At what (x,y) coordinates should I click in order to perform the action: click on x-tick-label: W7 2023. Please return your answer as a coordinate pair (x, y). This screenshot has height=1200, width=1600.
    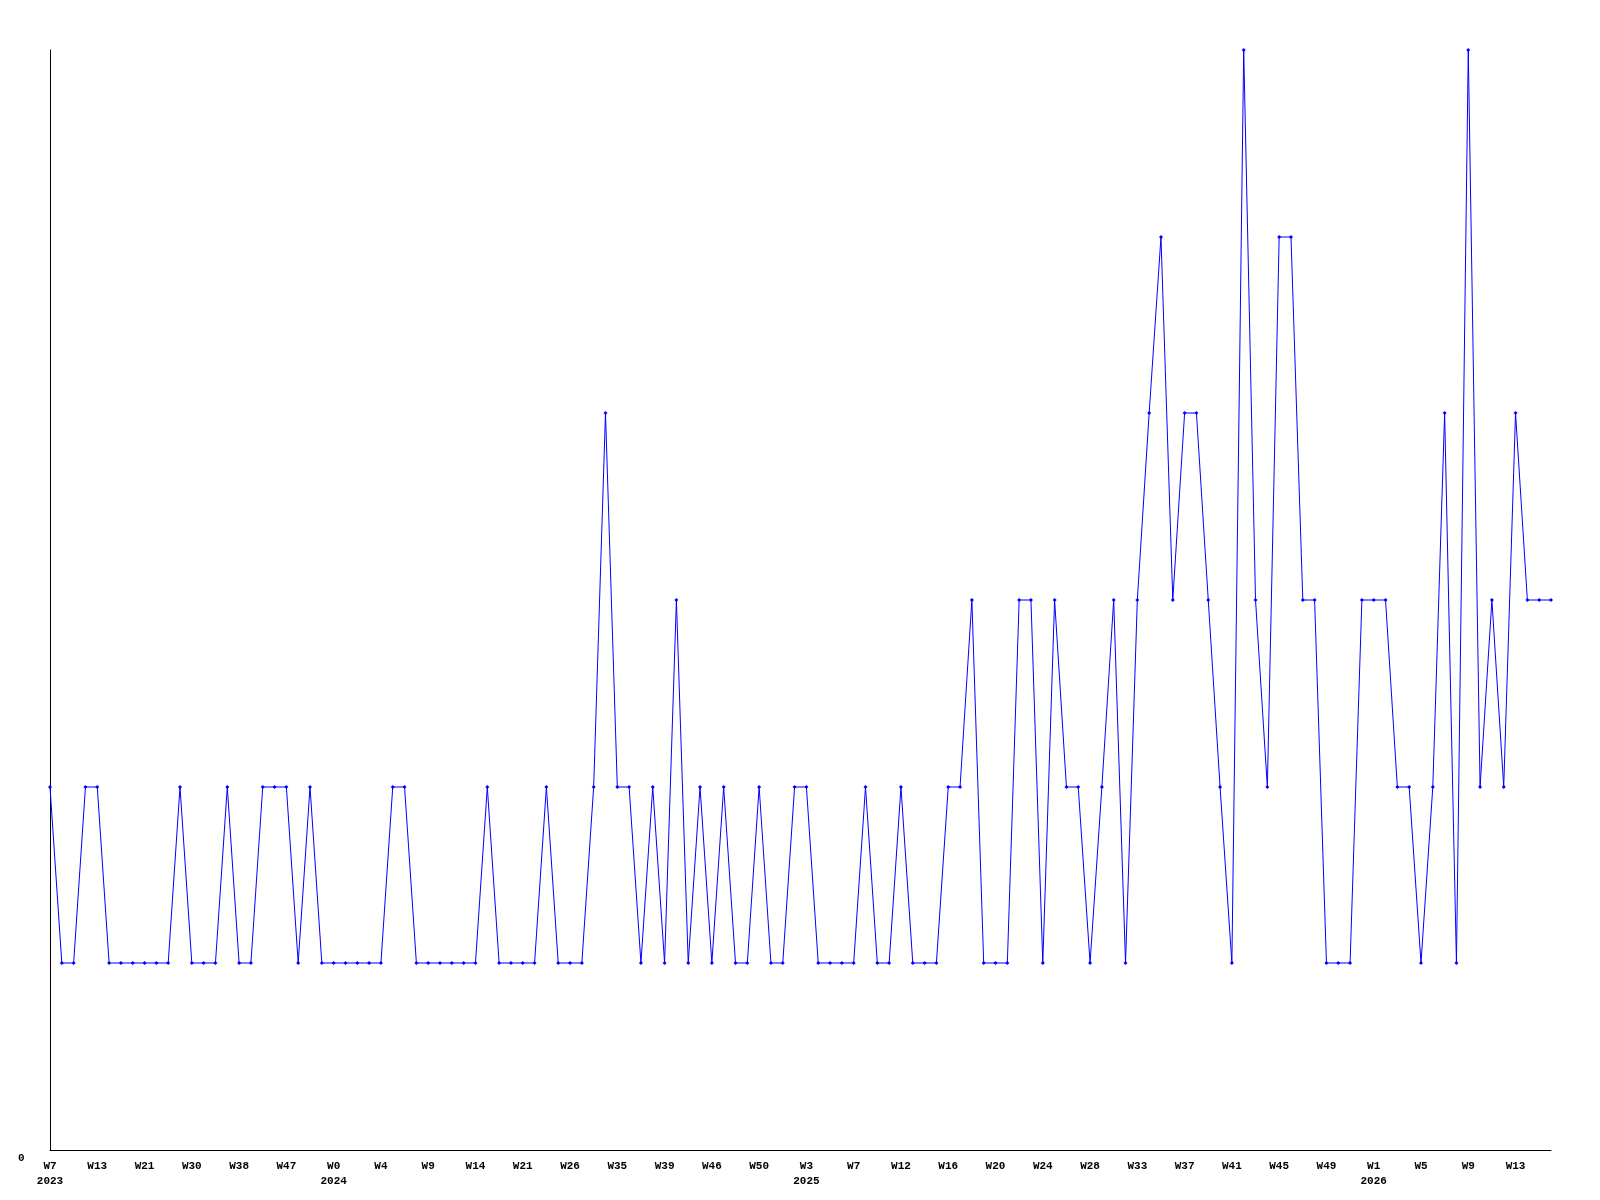
    Looking at the image, I should click on (50, 1173).